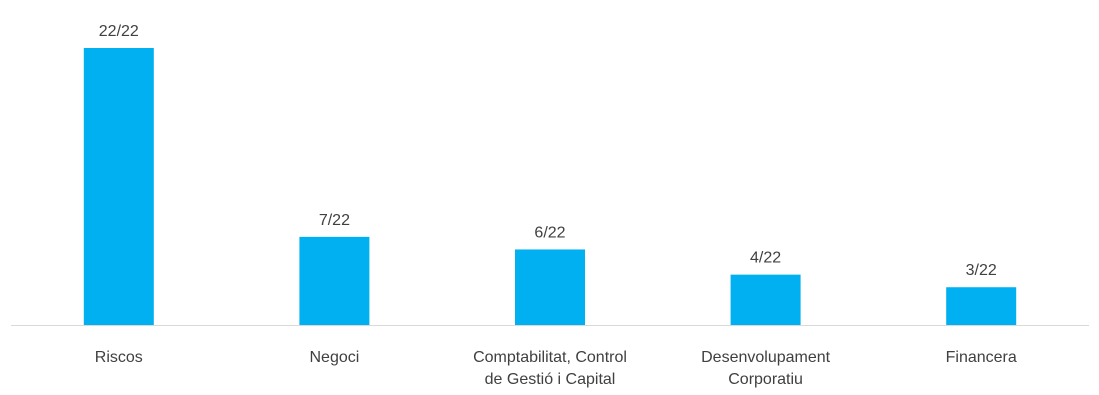 The image size is (1099, 395). I want to click on category-label-line: Riscos, so click(119, 357).